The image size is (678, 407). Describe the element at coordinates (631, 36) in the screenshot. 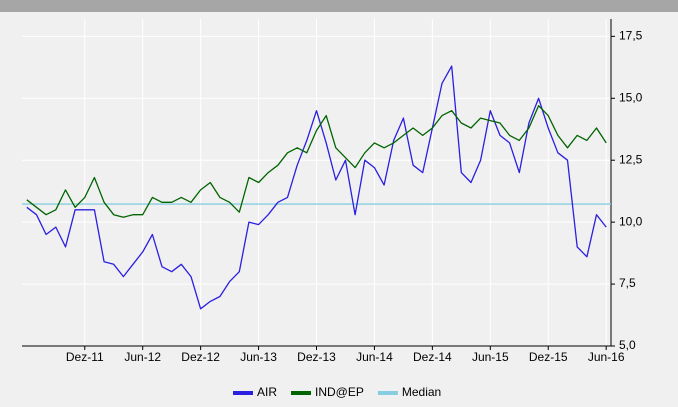

I see `y-tick-label: 17,5` at that location.